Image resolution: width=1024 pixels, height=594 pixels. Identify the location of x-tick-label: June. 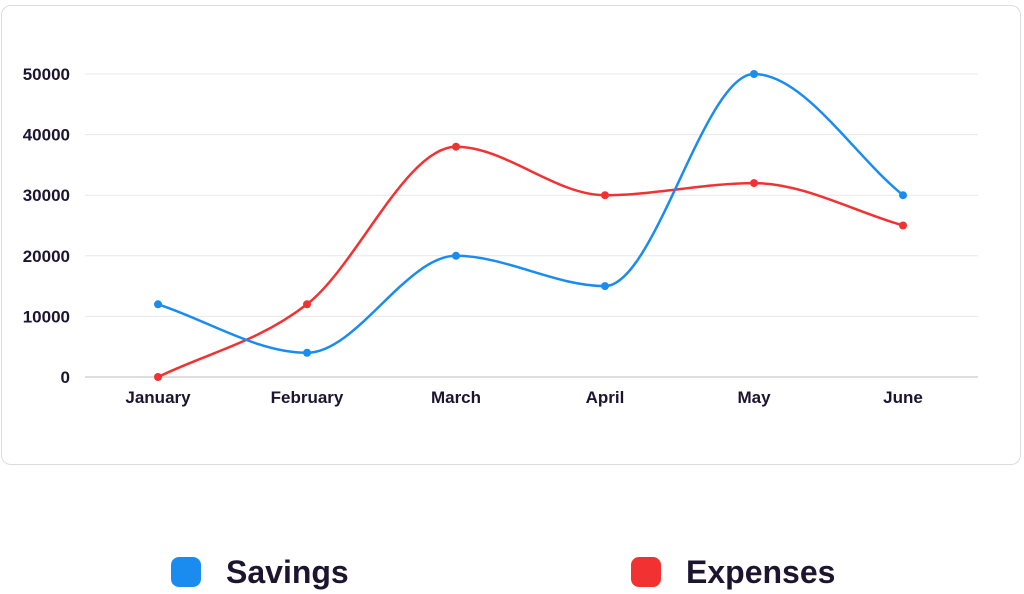
(903, 397).